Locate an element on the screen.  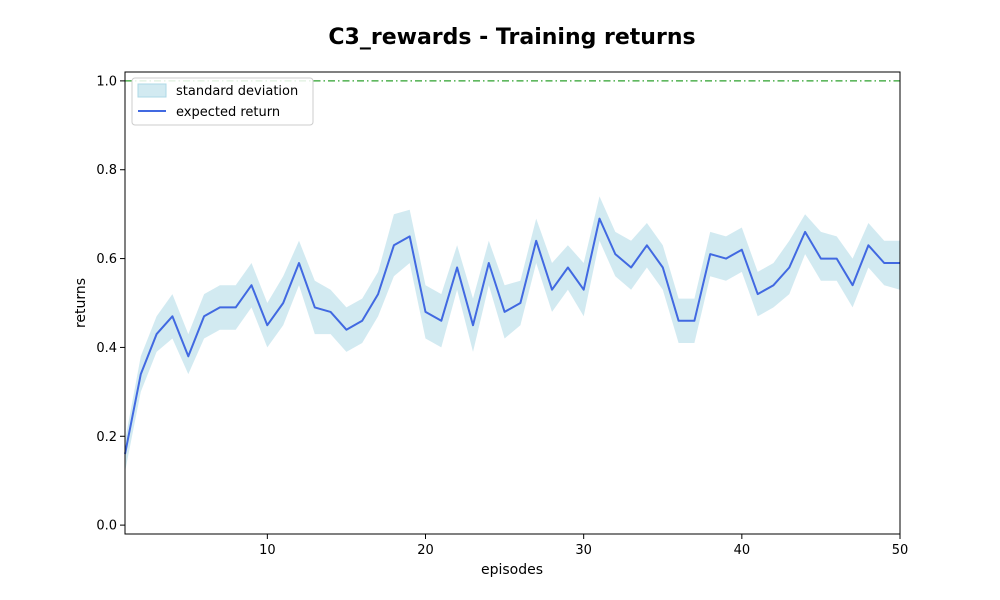
x-axis-label: episodes is located at coordinates (512, 570).